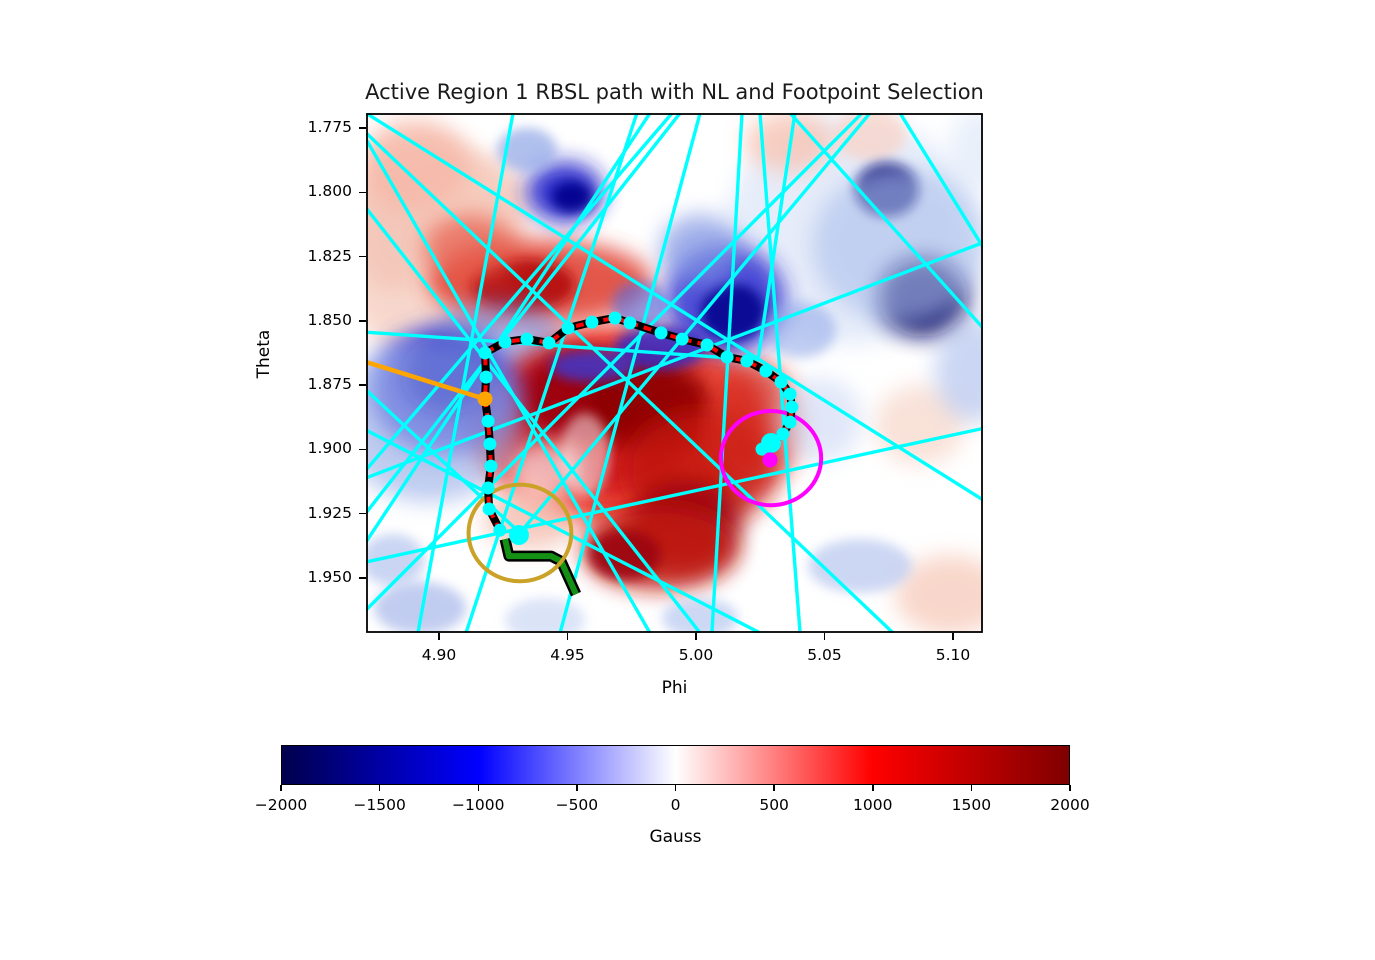 This screenshot has height=960, width=1375. What do you see at coordinates (675, 765) in the screenshot?
I see `colorbar` at bounding box center [675, 765].